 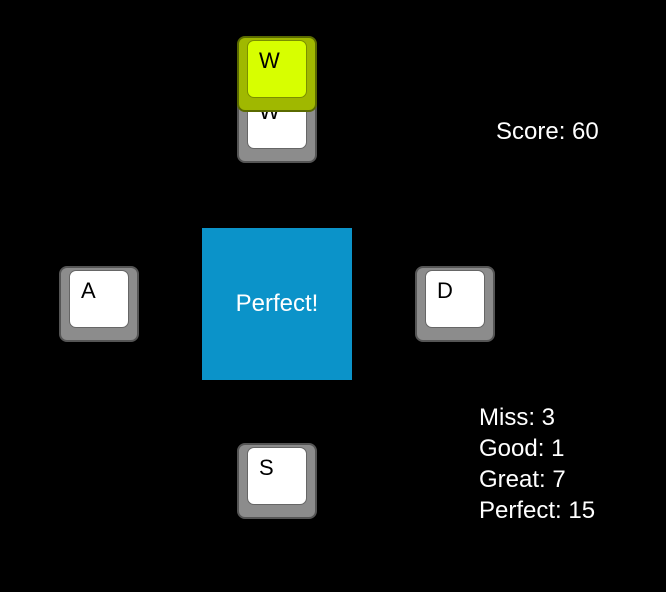 What do you see at coordinates (512, 448) in the screenshot?
I see `stat-good-label: Good:` at bounding box center [512, 448].